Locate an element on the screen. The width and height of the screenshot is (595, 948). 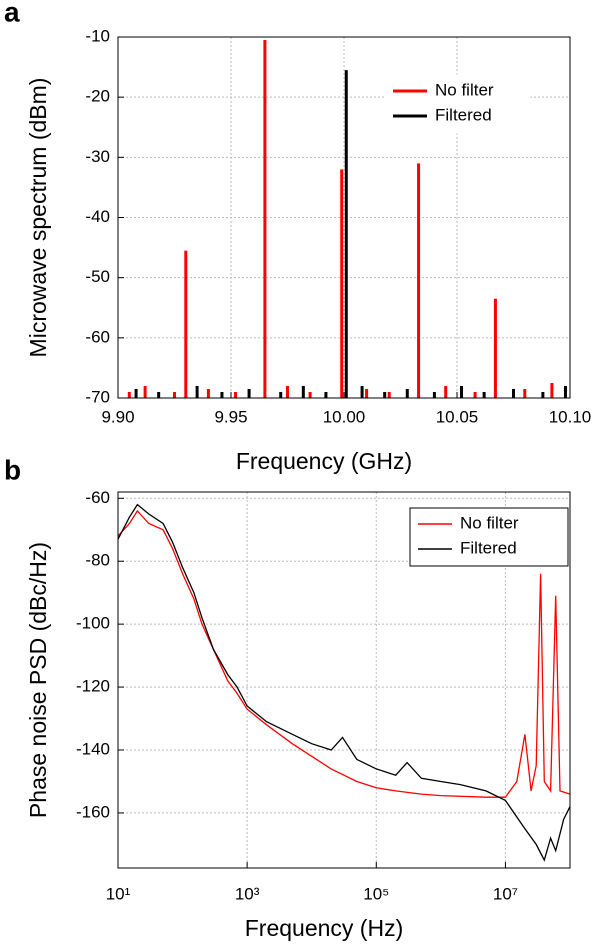
x-tick-label: 10⁷ is located at coordinates (505, 893).